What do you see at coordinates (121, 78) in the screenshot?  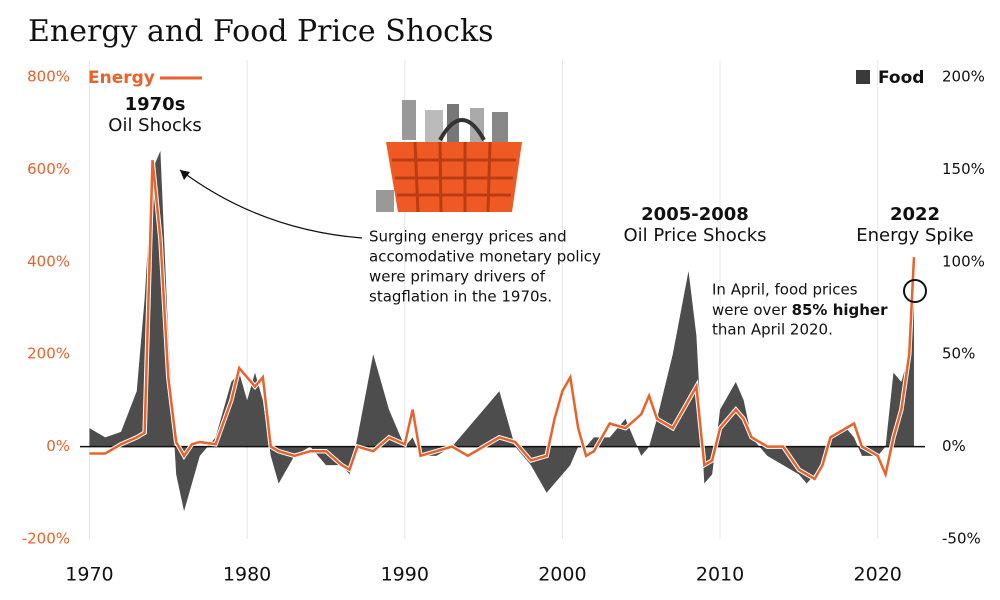 I see `legend-label: Energy` at bounding box center [121, 78].